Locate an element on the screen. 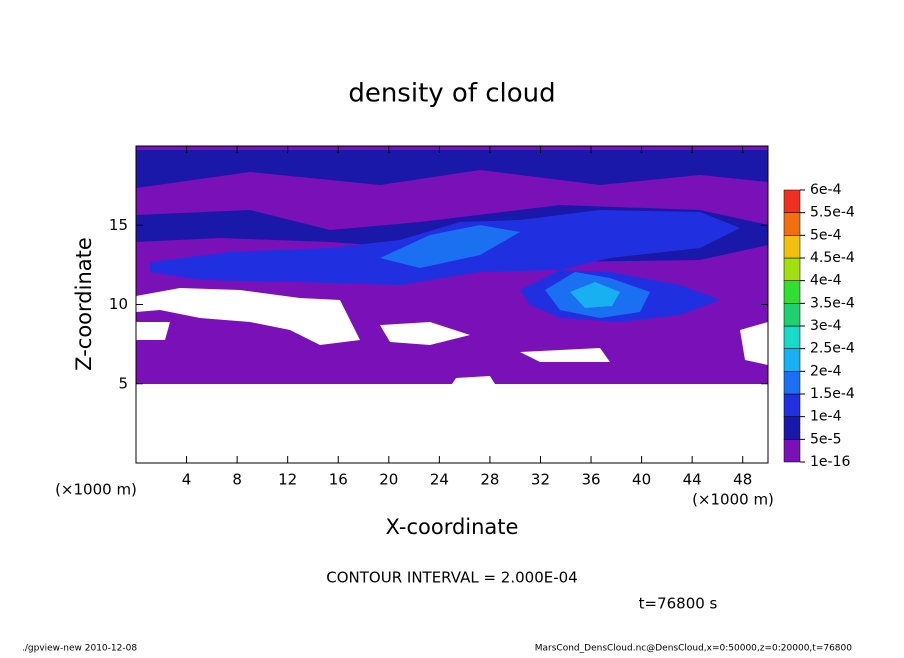 The width and height of the screenshot is (904, 658). x-tick-label: 36 is located at coordinates (590, 480).